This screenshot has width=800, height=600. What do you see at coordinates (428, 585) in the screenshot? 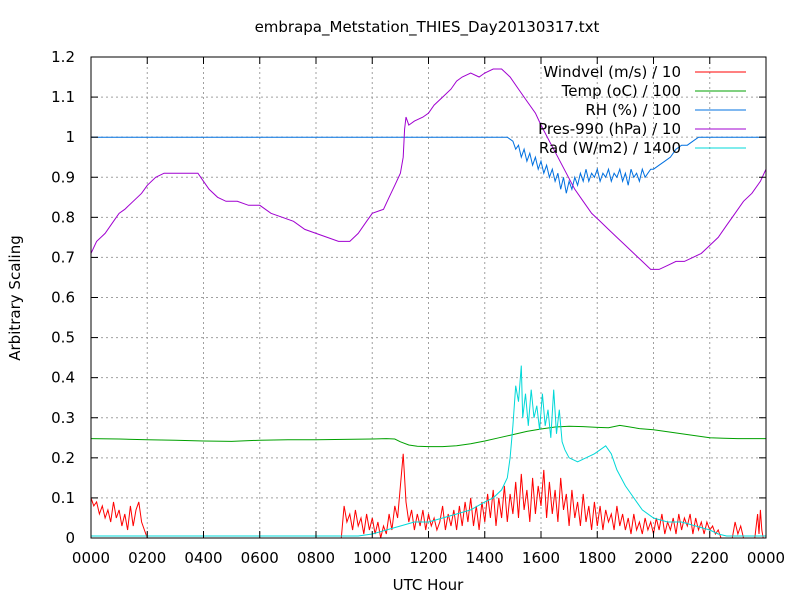
I see `x-axis-title: UTC Hour` at bounding box center [428, 585].